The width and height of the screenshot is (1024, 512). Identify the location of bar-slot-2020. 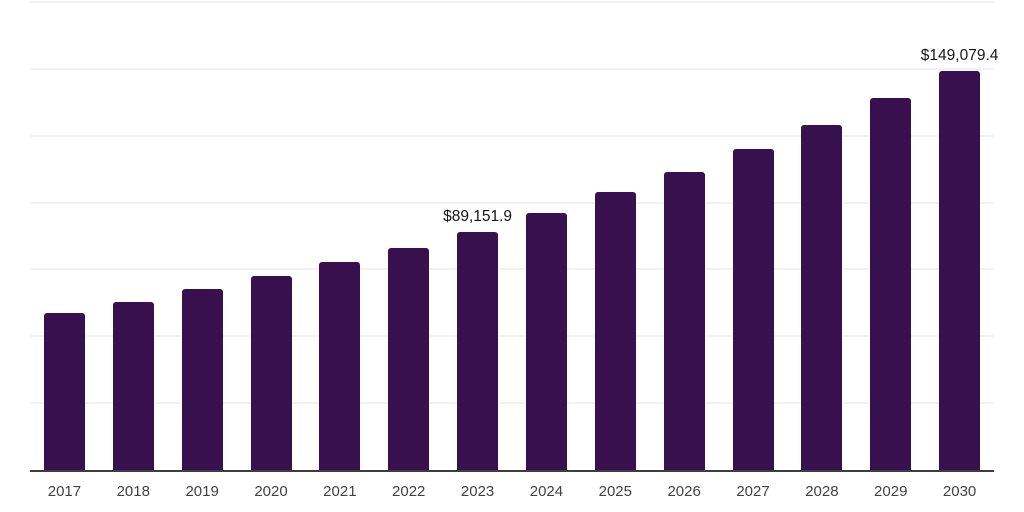
(271, 236).